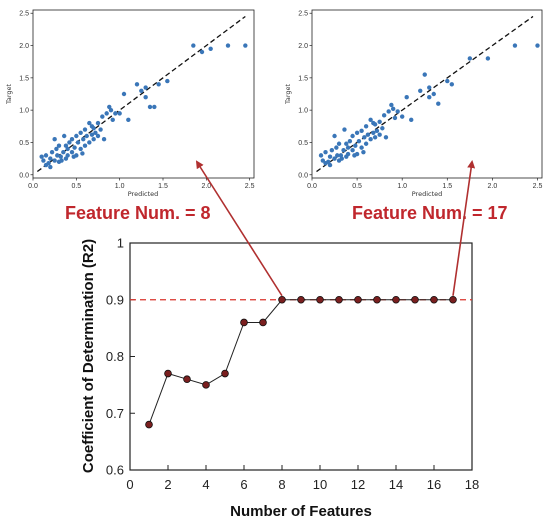 The height and width of the screenshot is (528, 550). I want to click on x-tick-label: 8, so click(281, 484).